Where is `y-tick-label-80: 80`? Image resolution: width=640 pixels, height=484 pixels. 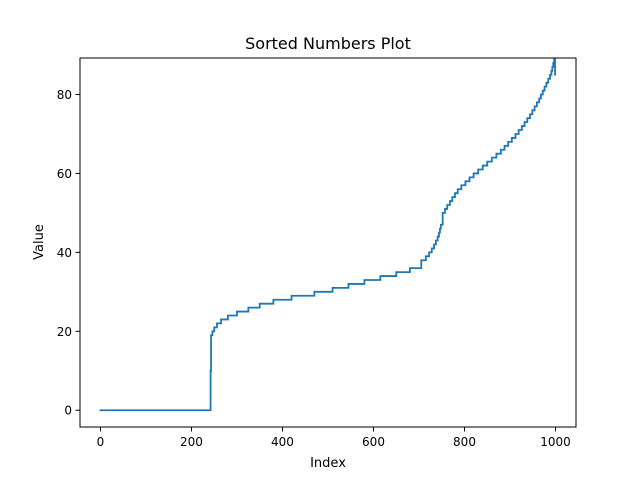 y-tick-label-80: 80 is located at coordinates (64, 95).